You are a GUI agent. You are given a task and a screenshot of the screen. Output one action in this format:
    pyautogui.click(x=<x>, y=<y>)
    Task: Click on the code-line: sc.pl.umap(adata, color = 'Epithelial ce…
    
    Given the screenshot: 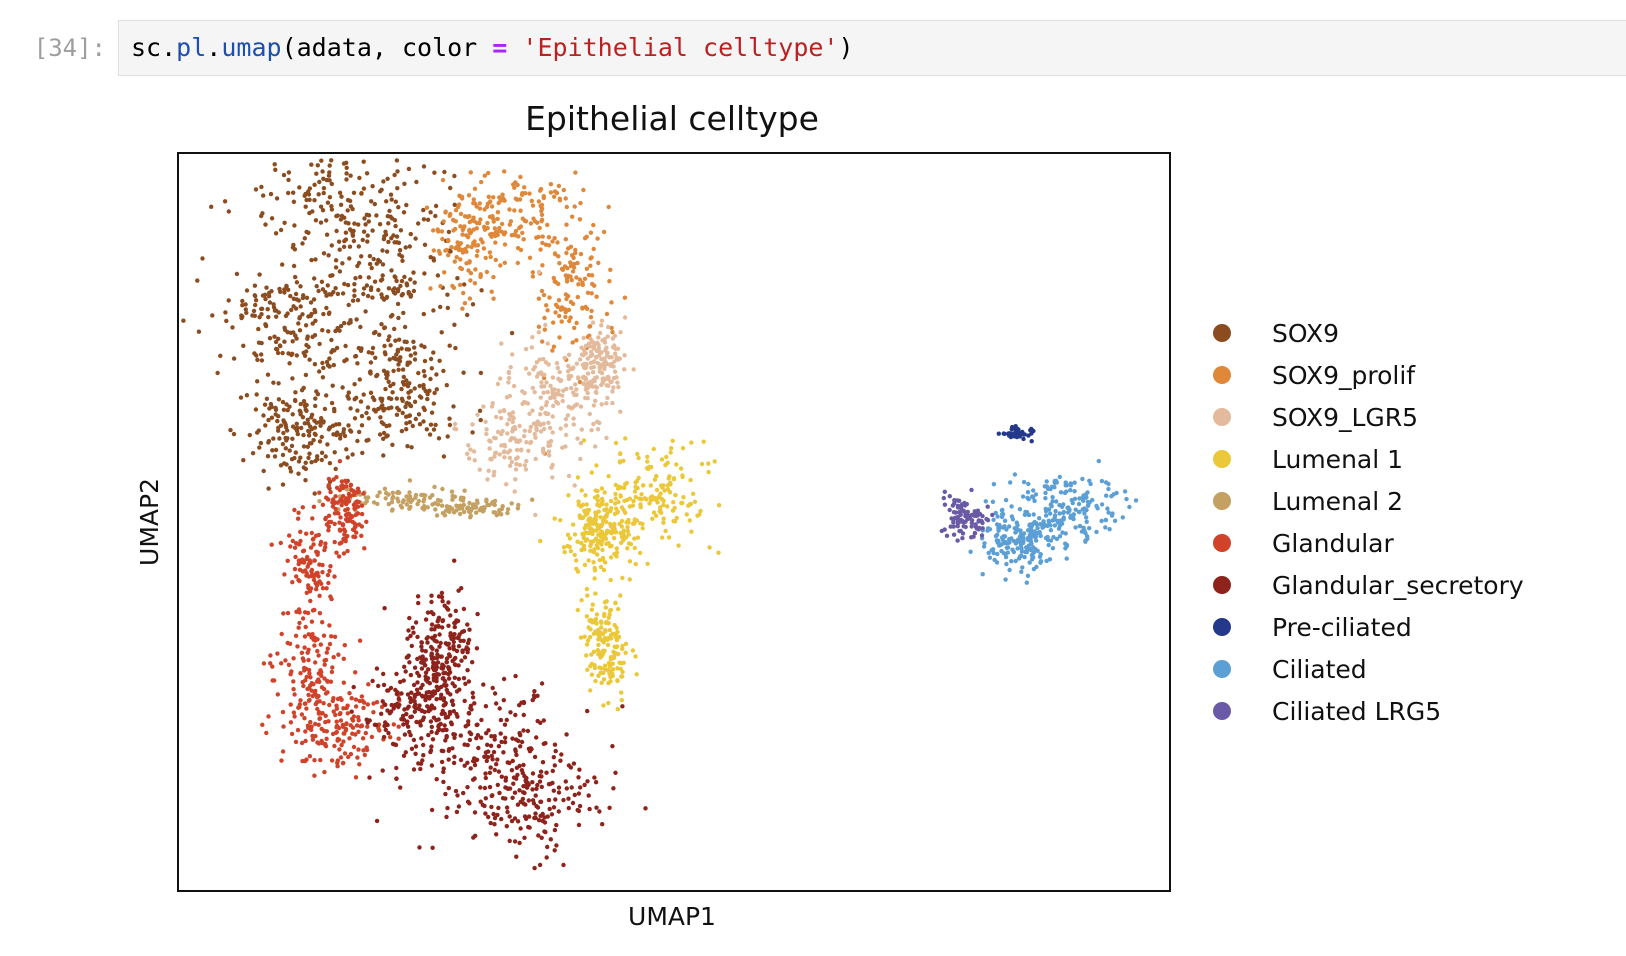 What is the action you would take?
    pyautogui.click(x=492, y=47)
    